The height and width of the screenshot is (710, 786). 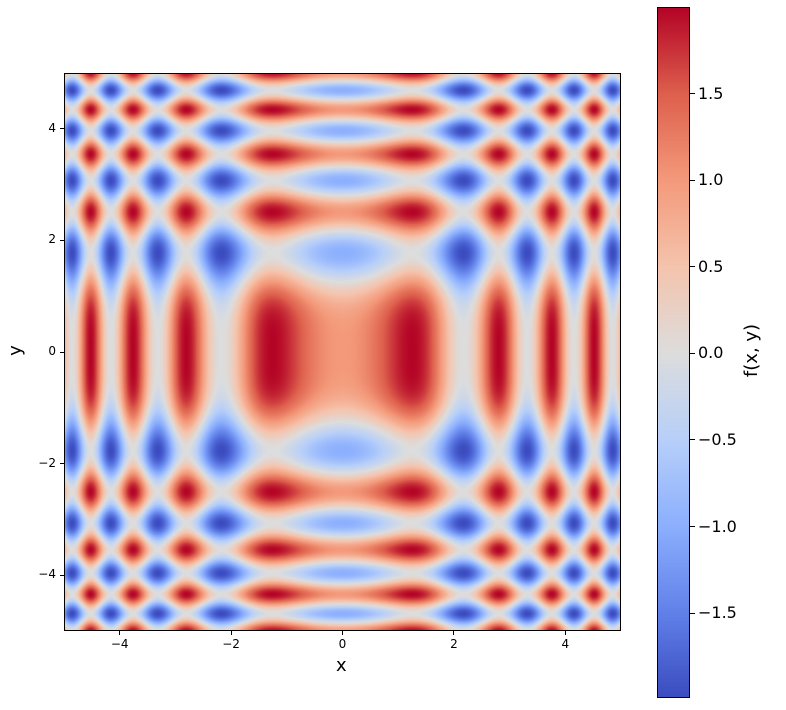 I want to click on colorbar-tick-label: 0.0, so click(x=711, y=353).